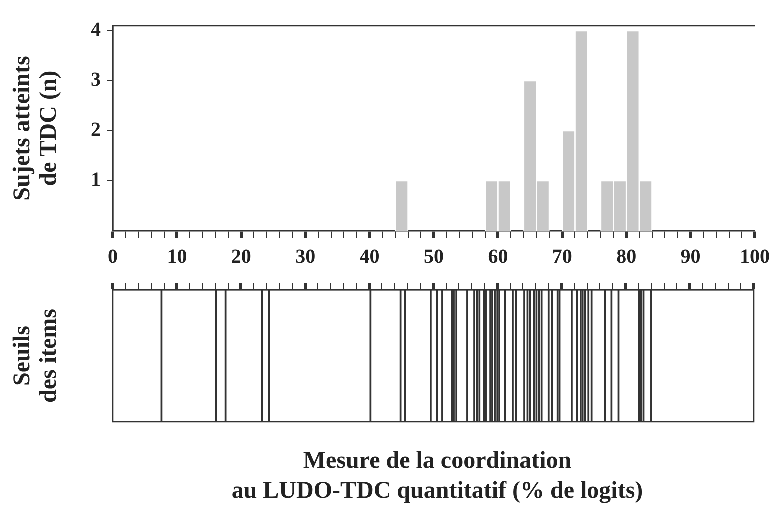 The image size is (778, 507). Describe the element at coordinates (96, 80) in the screenshot. I see `y-tick-label: 3` at that location.